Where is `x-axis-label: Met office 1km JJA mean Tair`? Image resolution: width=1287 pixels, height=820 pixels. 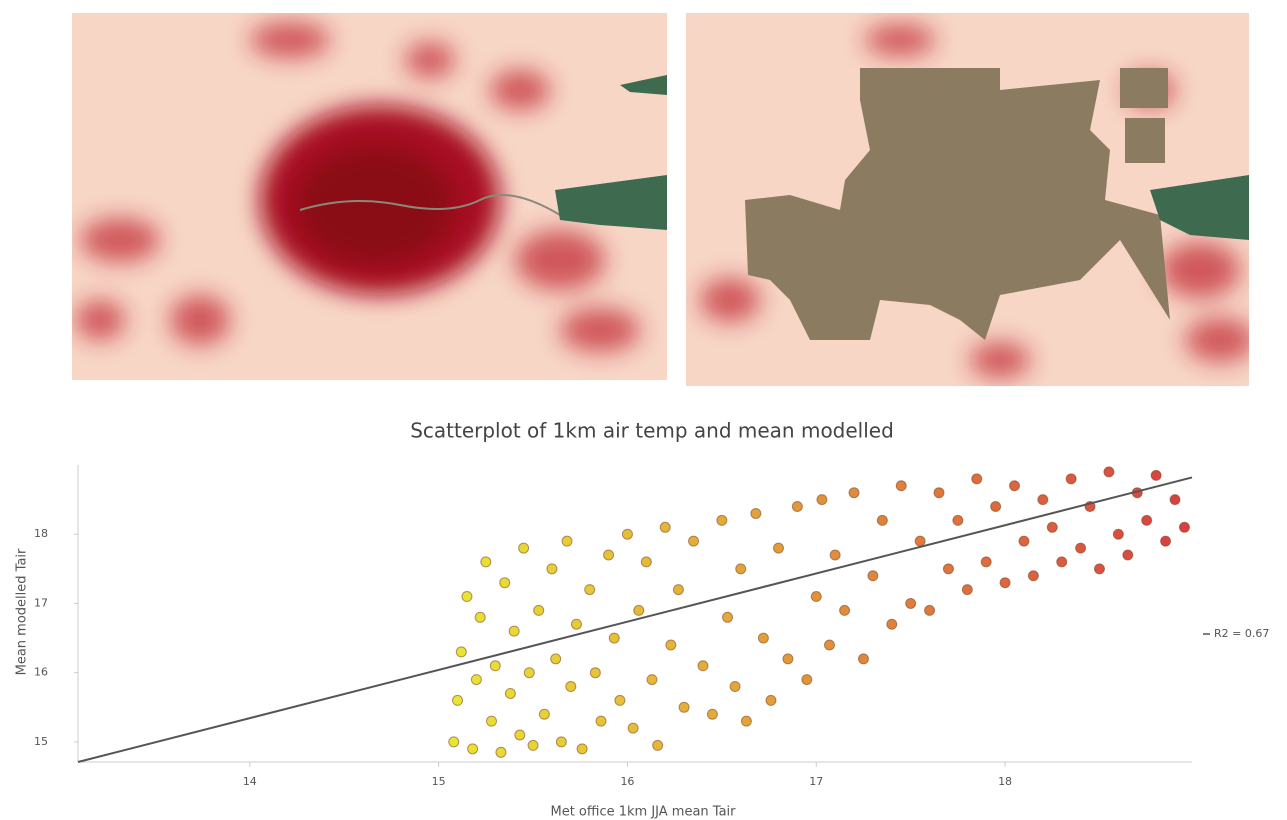
x-axis-label: Met office 1km JJA mean Tair is located at coordinates (643, 812).